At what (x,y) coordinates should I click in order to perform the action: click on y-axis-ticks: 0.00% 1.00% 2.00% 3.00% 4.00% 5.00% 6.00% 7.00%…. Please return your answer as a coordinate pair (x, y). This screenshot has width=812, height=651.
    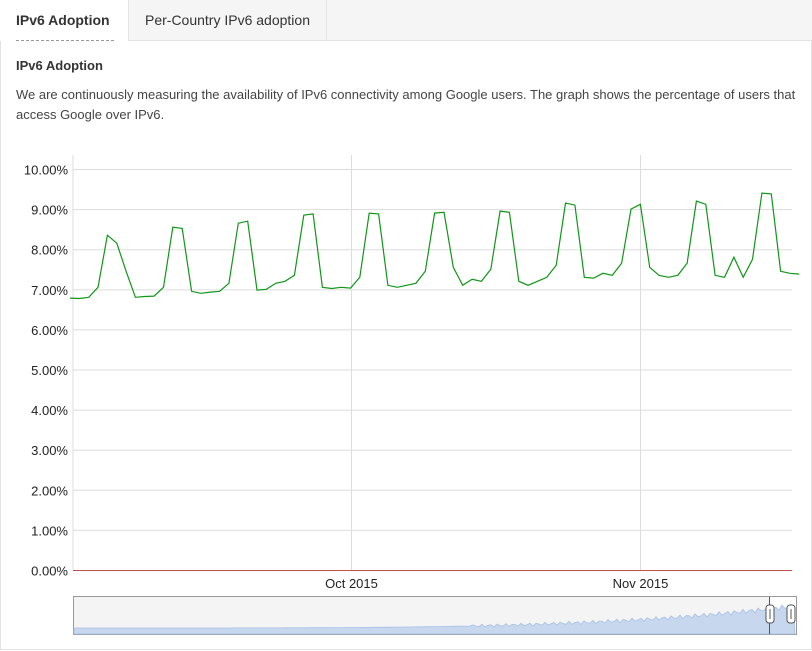
    Looking at the image, I should click on (46, 371).